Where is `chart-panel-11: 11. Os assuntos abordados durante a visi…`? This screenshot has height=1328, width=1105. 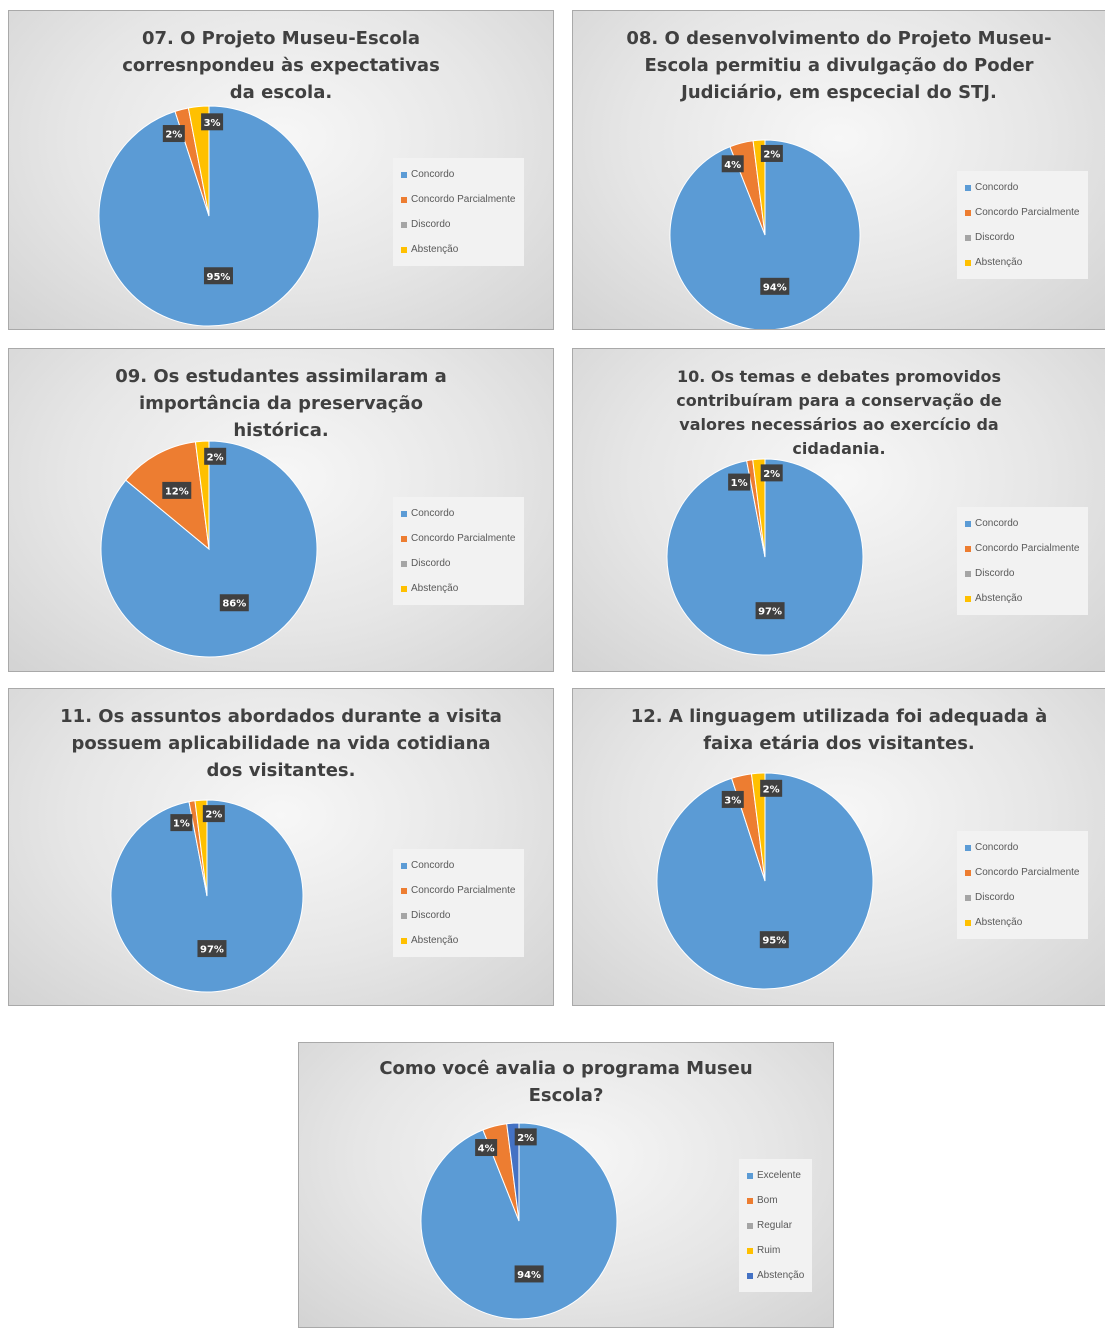 chart-panel-11: 11. Os assuntos abordados durante a visi… is located at coordinates (281, 847).